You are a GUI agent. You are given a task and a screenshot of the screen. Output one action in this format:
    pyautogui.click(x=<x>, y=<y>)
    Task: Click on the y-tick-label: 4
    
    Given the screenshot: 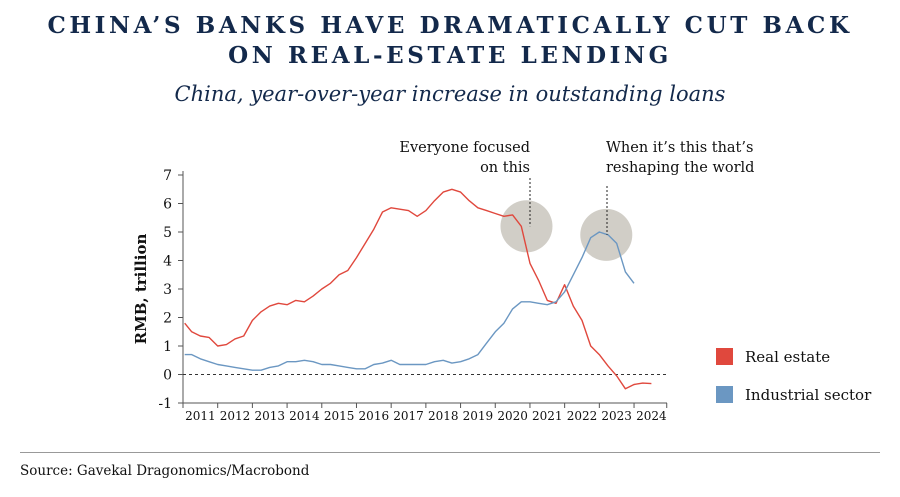 What is the action you would take?
    pyautogui.click(x=167, y=262)
    